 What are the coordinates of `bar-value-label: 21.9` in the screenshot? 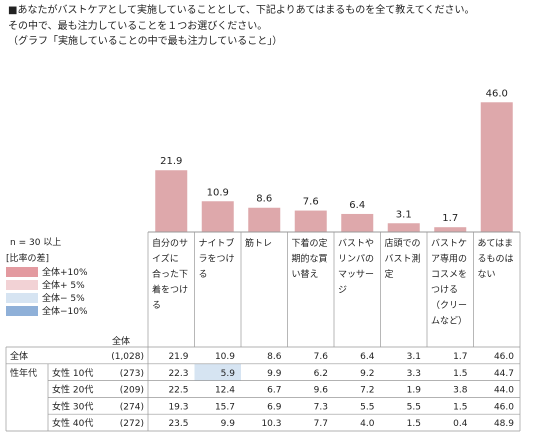 It's located at (171, 161).